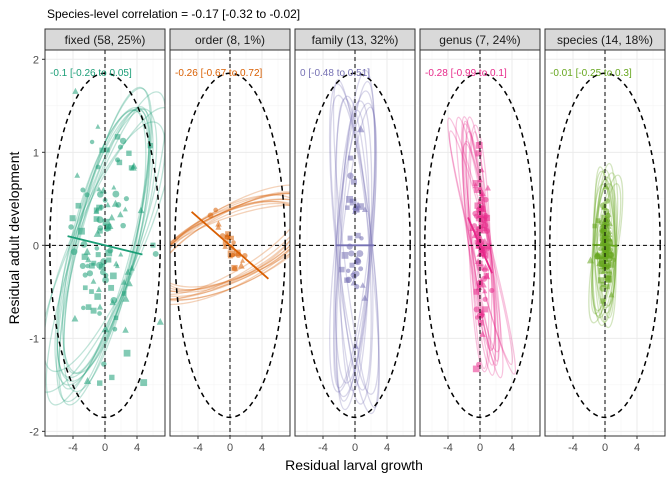  I want to click on facet-strip-label: genus (7, 24%), so click(479, 40).